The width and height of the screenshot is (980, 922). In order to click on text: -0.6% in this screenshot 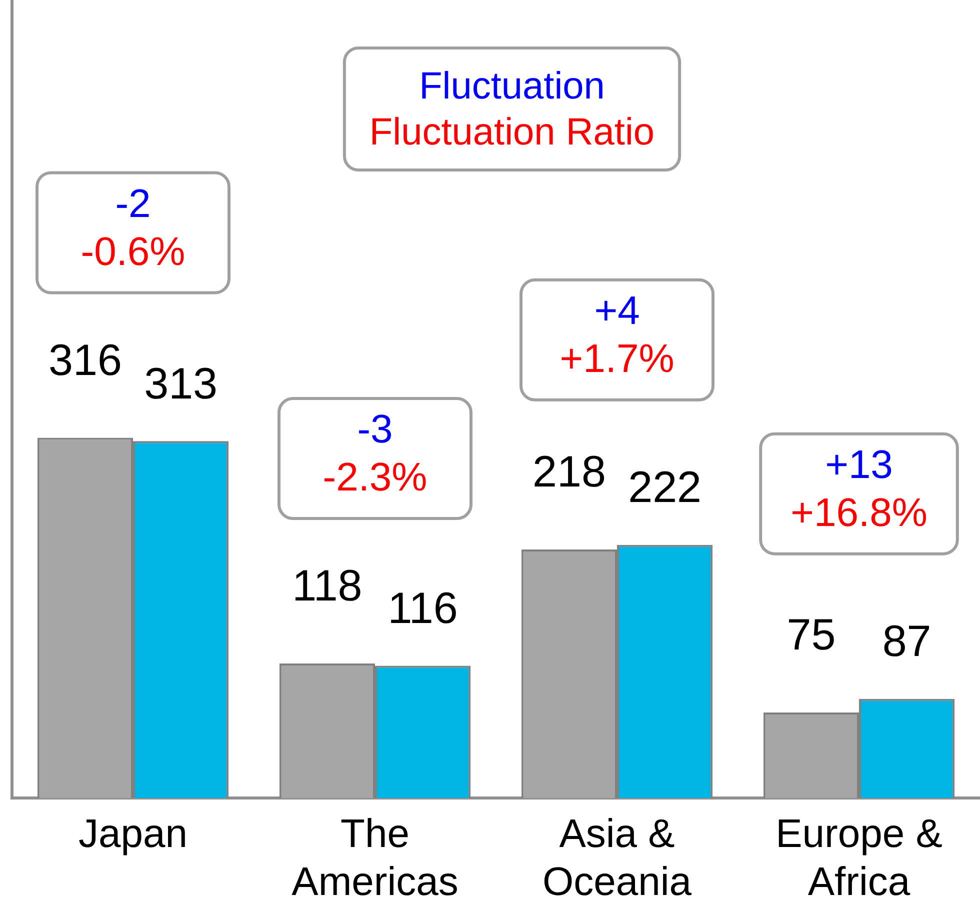, I will do `click(133, 252)`.